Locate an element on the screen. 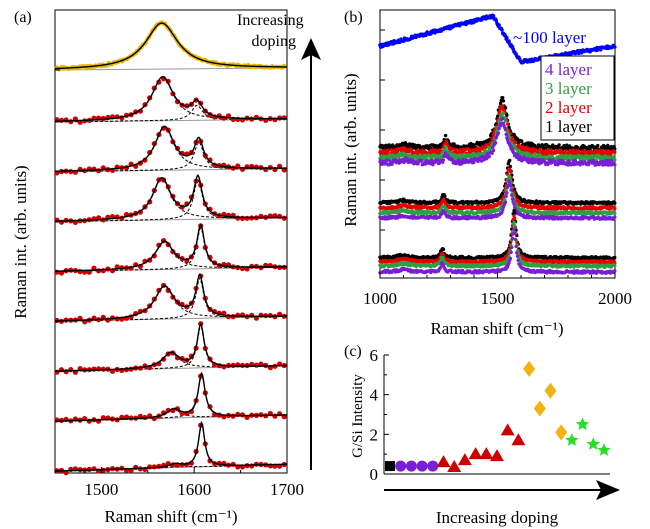 The width and height of the screenshot is (650, 529). panel-a-x-tick-label: 1500 is located at coordinates (101, 489).